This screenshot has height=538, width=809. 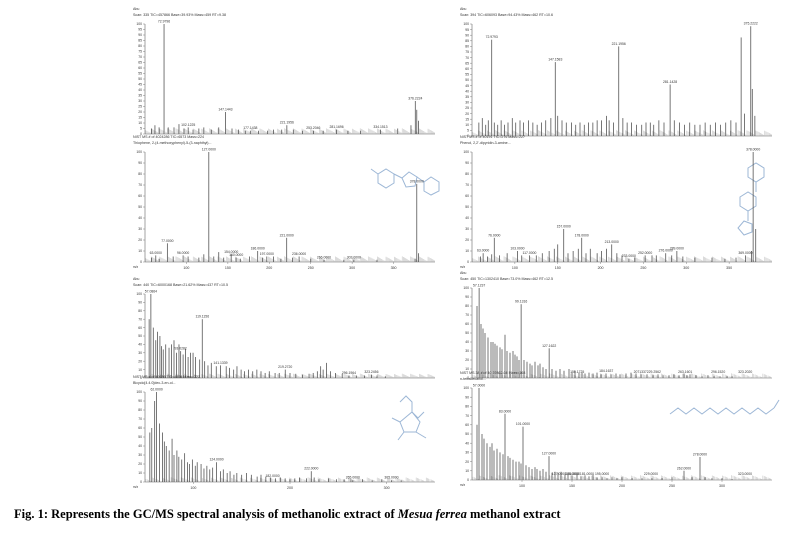 I want to click on peak-label: 57.0864, so click(x=151, y=292).